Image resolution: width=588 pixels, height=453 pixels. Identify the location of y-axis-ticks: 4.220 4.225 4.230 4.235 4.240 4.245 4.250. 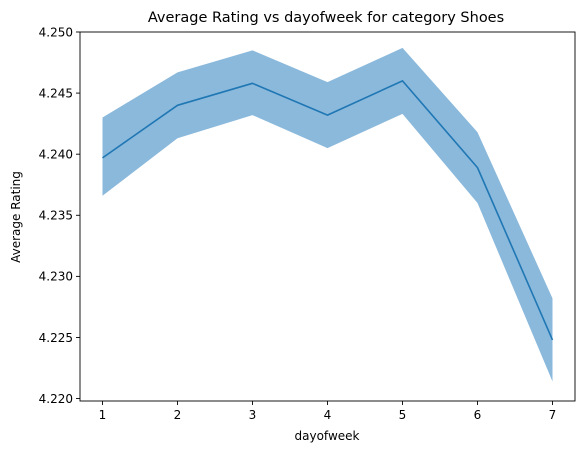
(59, 215).